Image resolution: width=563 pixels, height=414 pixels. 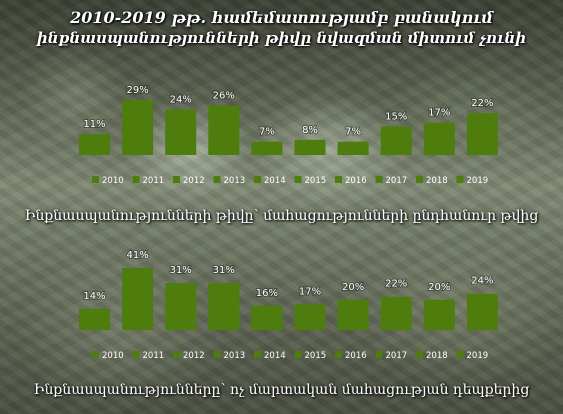 What do you see at coordinates (310, 130) in the screenshot?
I see `chart-1-value-label-2015: 8%` at bounding box center [310, 130].